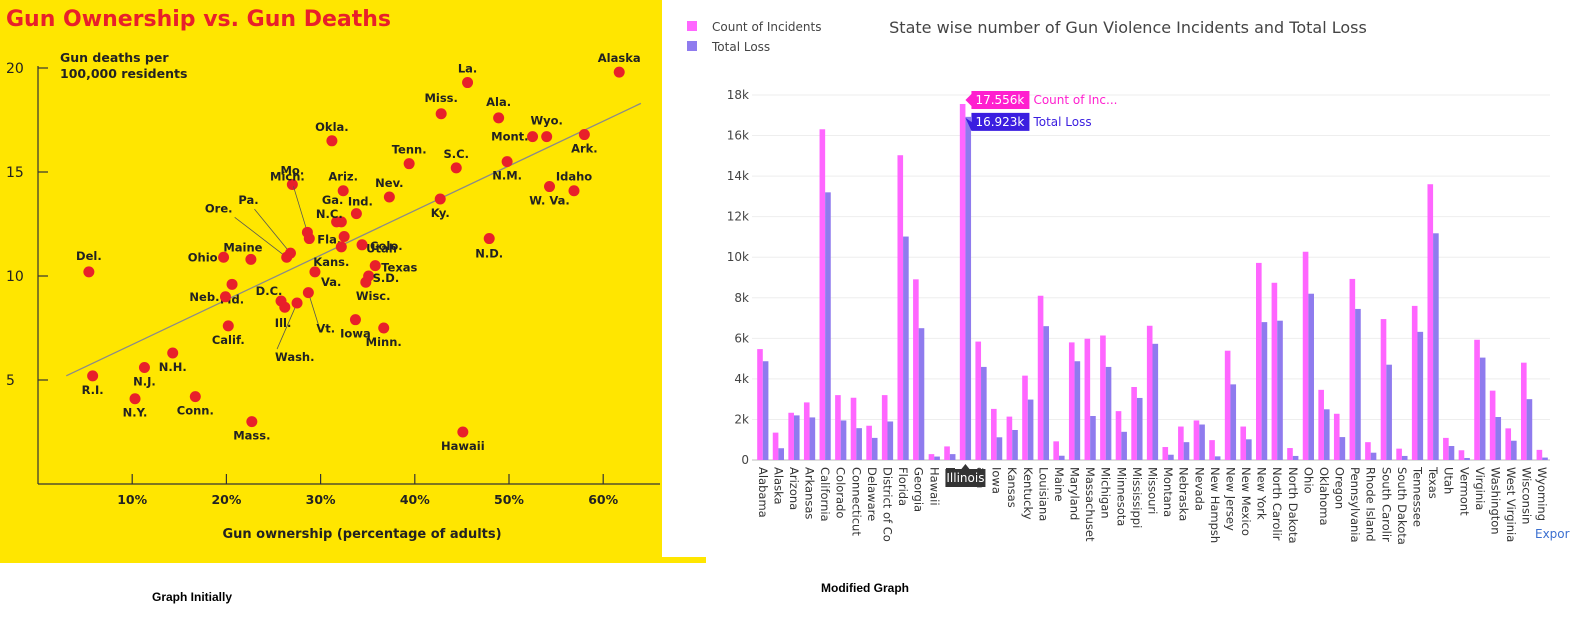  What do you see at coordinates (754, 27) in the screenshot?
I see `legend-item: Count of Incidents` at bounding box center [754, 27].